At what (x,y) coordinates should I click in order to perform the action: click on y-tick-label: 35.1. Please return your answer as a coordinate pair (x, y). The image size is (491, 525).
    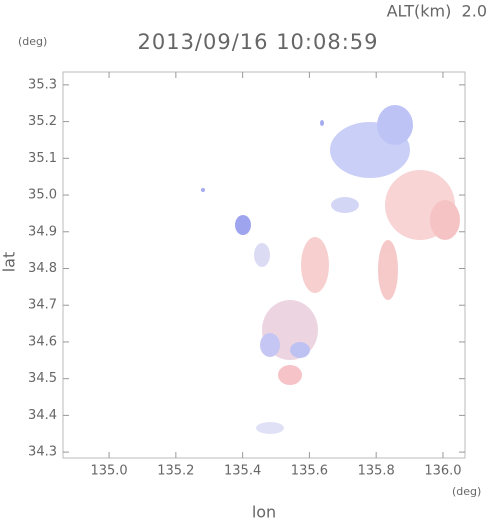
    Looking at the image, I should click on (42, 158).